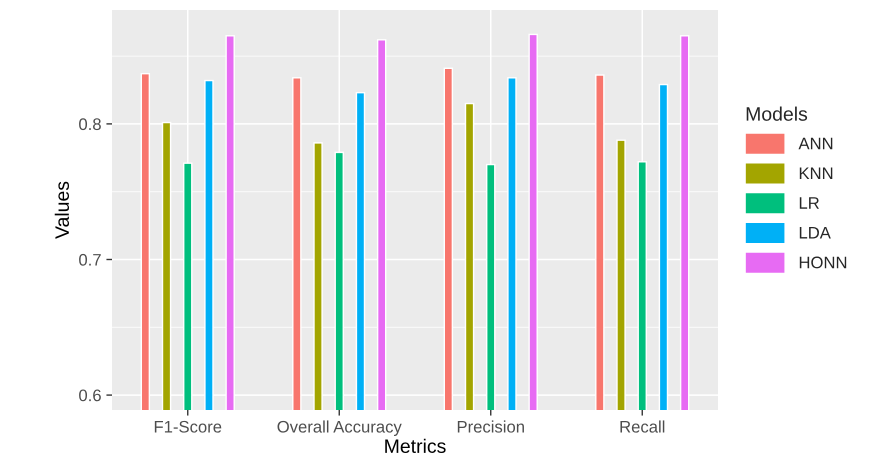  Describe the element at coordinates (777, 113) in the screenshot. I see `legend-title: Models` at that location.